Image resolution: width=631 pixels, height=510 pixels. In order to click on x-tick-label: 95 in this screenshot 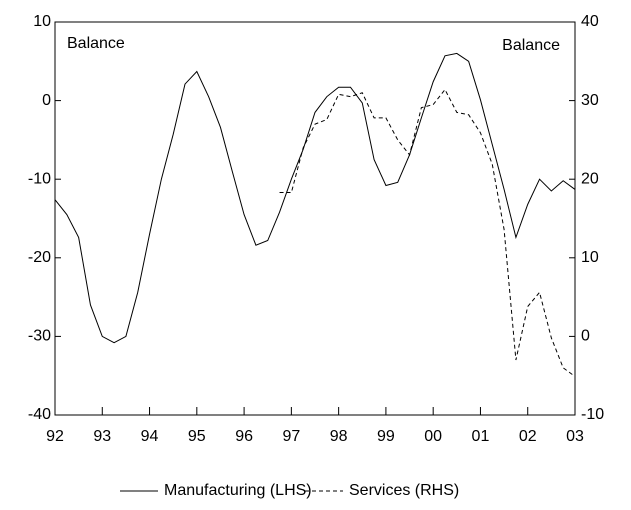, I will do `click(197, 436)`.